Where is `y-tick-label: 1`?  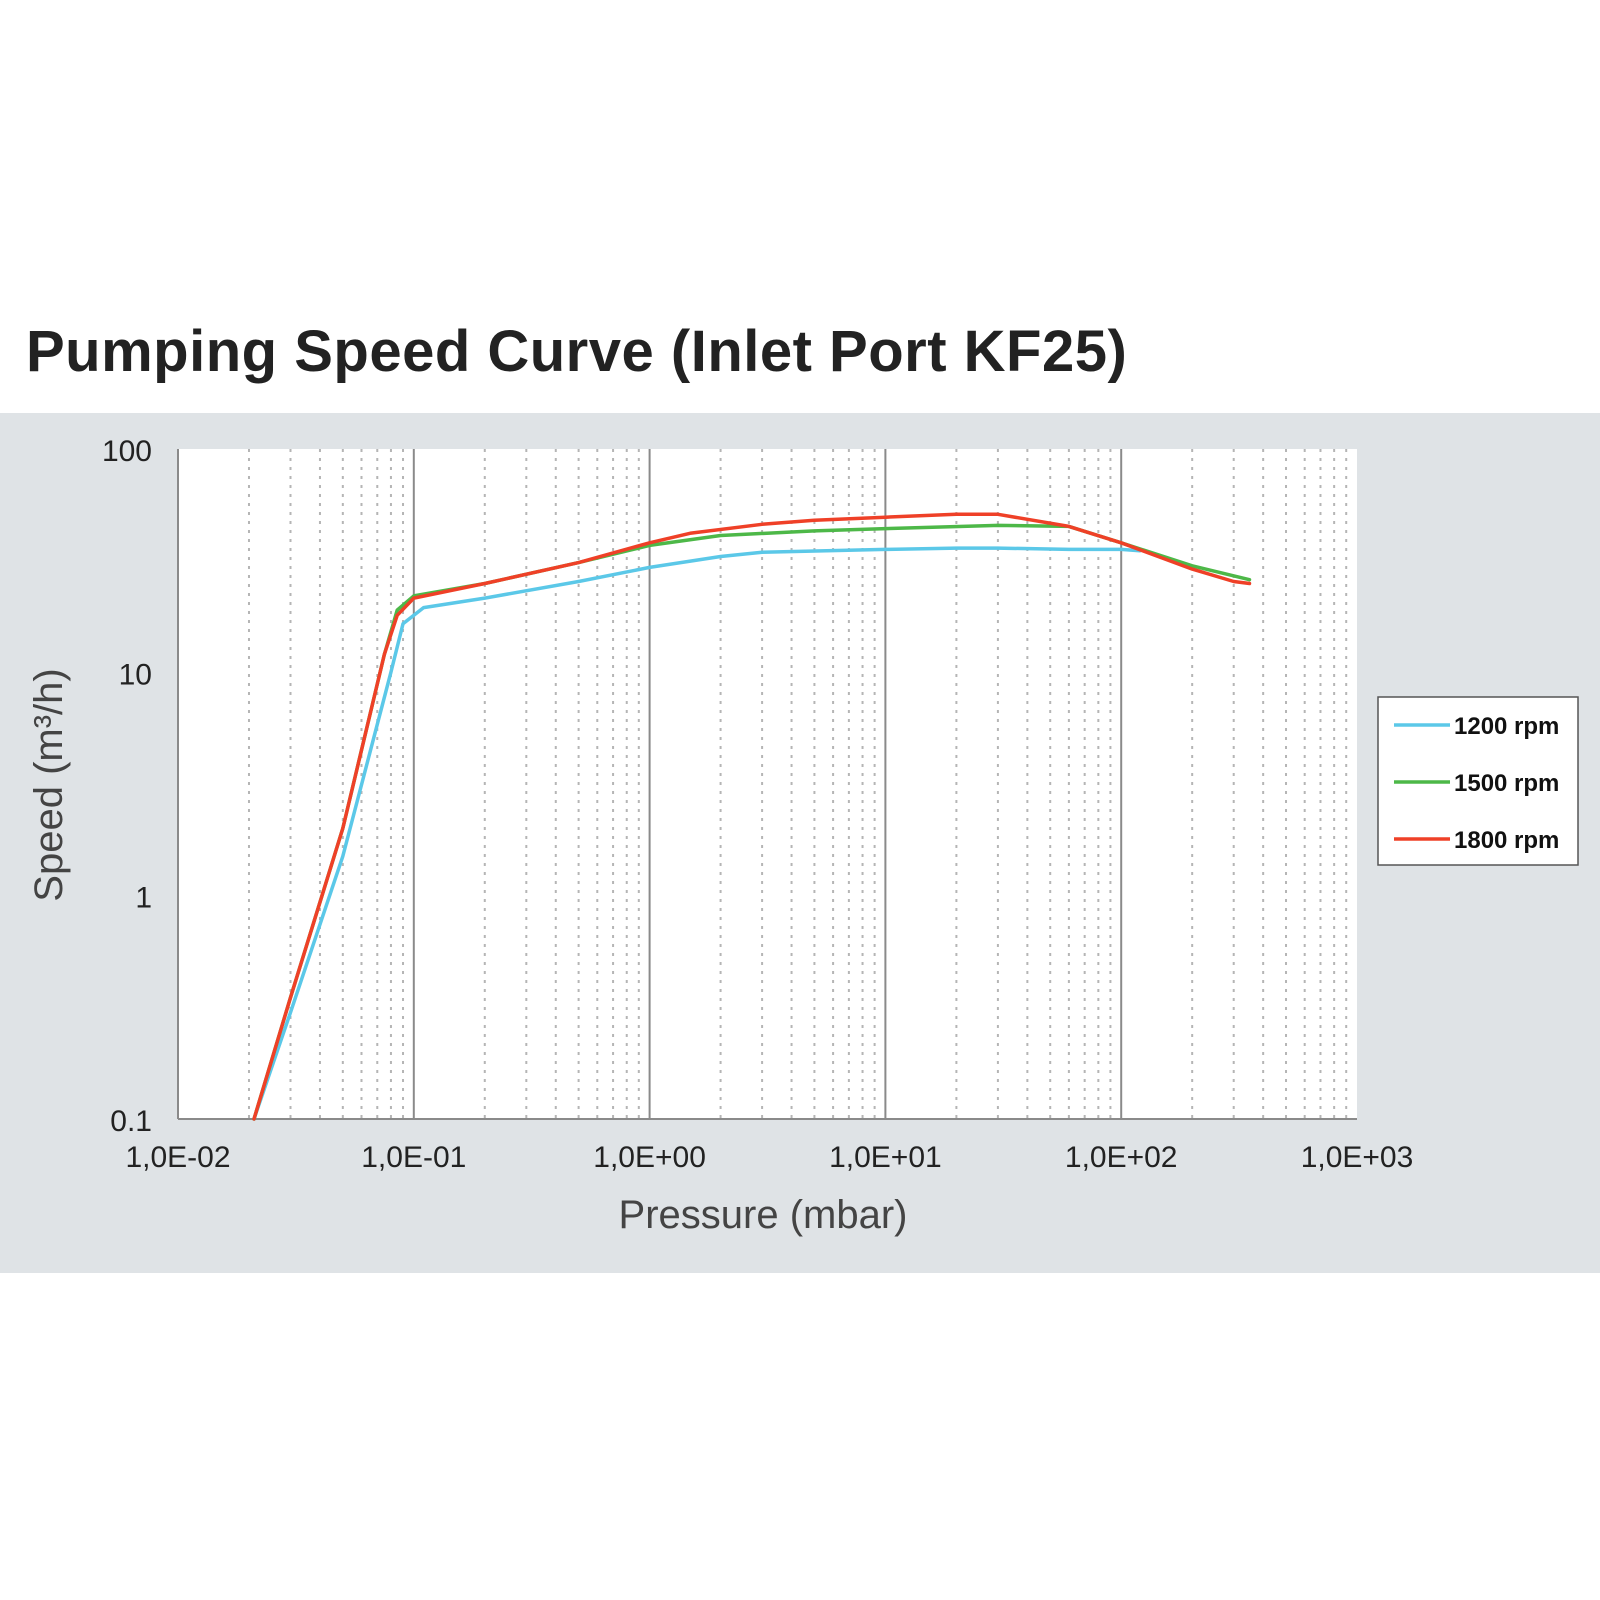 y-tick-label: 1 is located at coordinates (143, 898).